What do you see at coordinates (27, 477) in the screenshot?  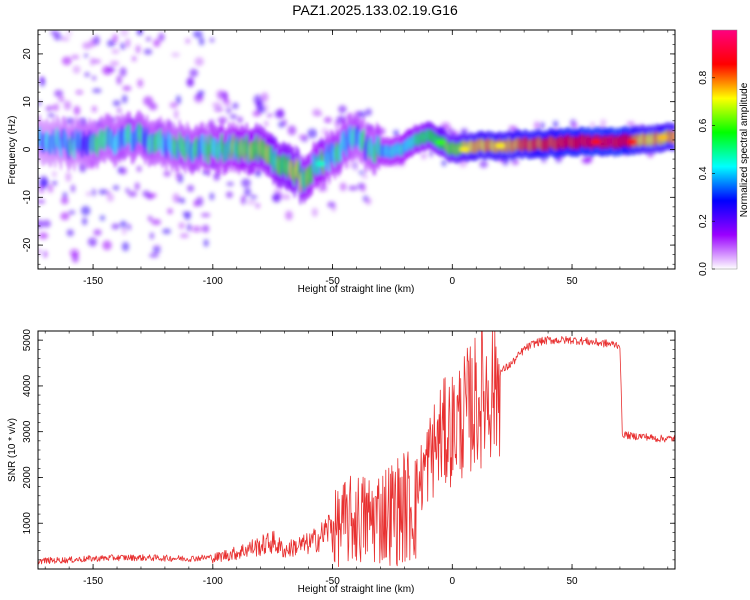 I see `y-tick-label: 2000` at bounding box center [27, 477].